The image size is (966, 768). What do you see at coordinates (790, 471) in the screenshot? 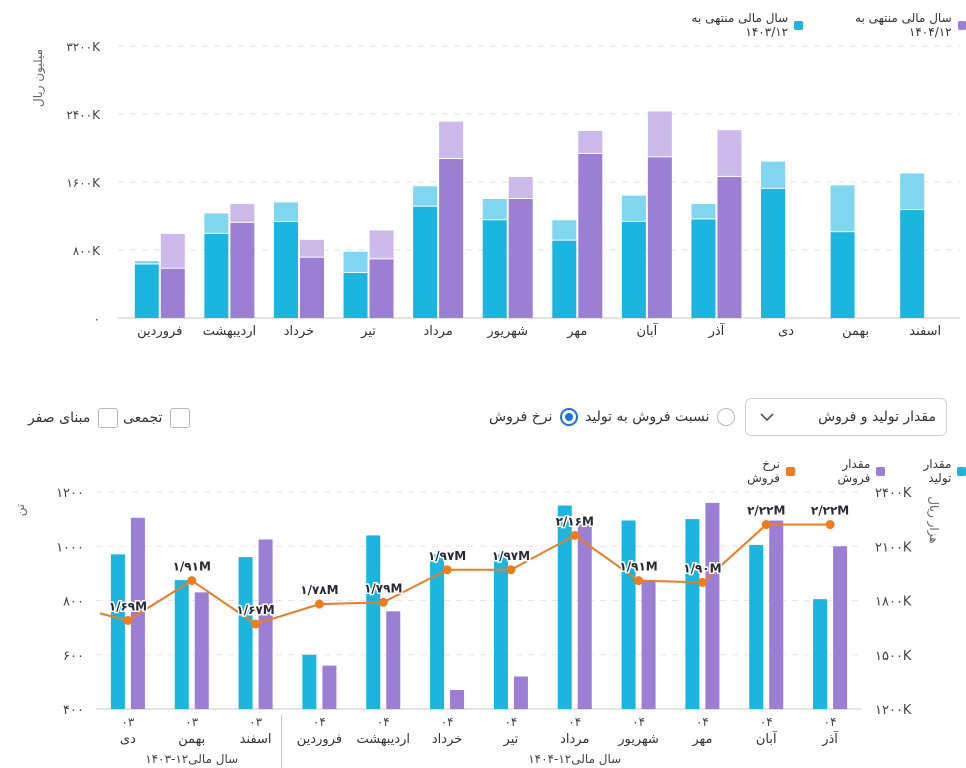
I see `legend-swatch-rate` at bounding box center [790, 471].